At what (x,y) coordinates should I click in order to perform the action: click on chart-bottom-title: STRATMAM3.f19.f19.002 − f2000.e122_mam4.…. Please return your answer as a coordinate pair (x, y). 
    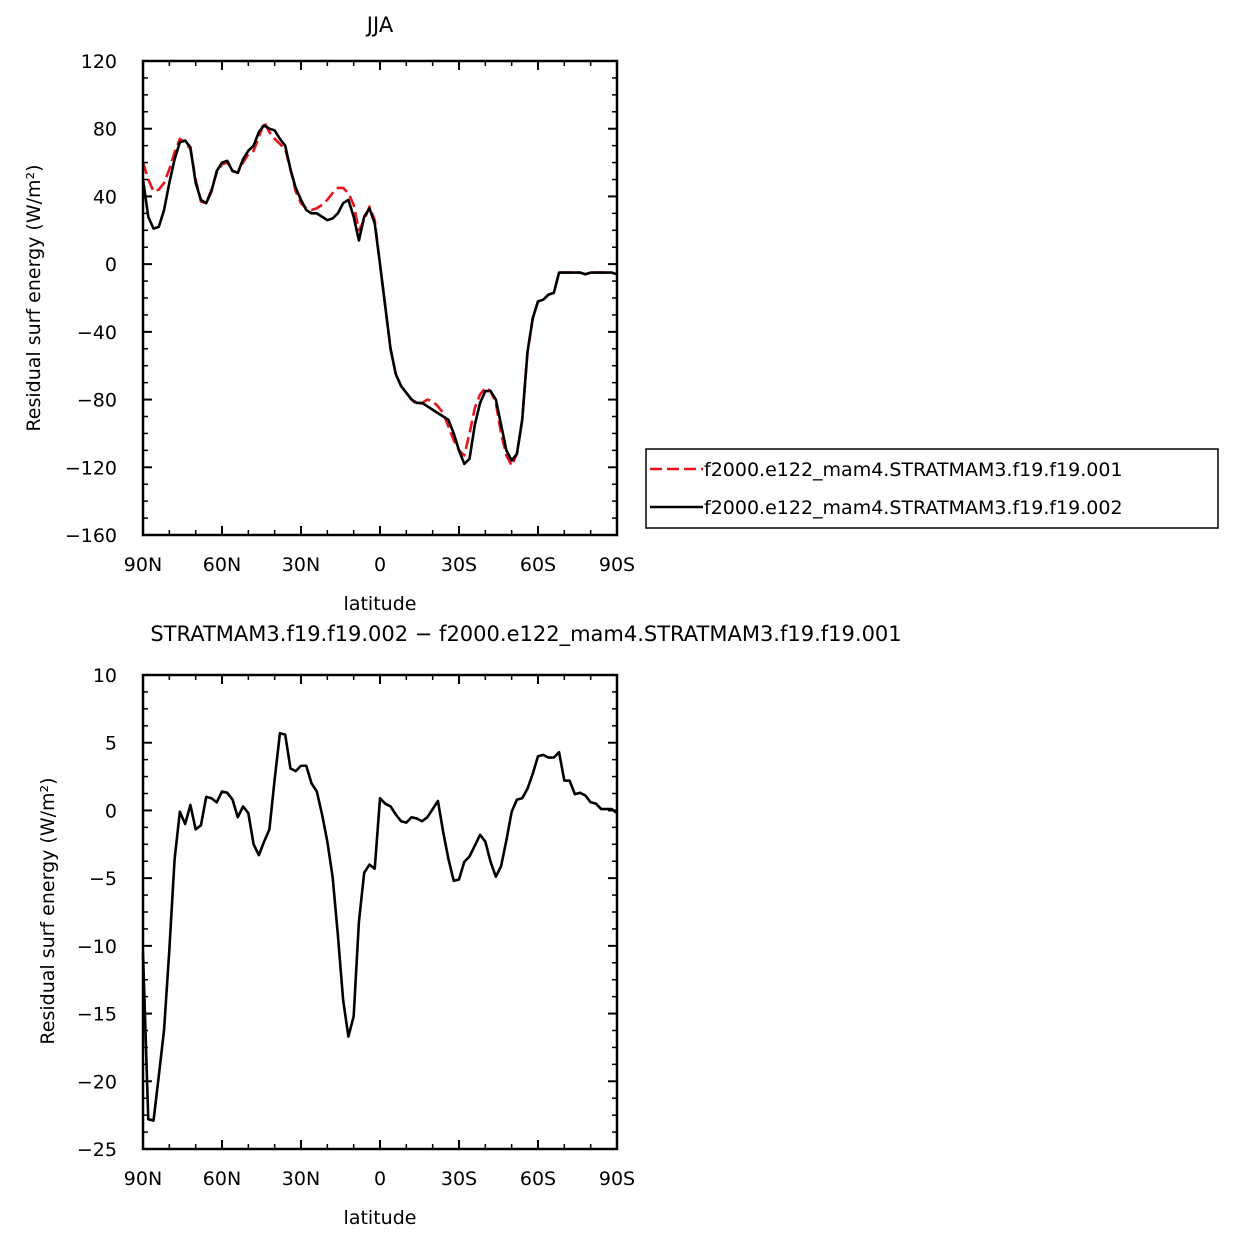
    Looking at the image, I should click on (525, 634).